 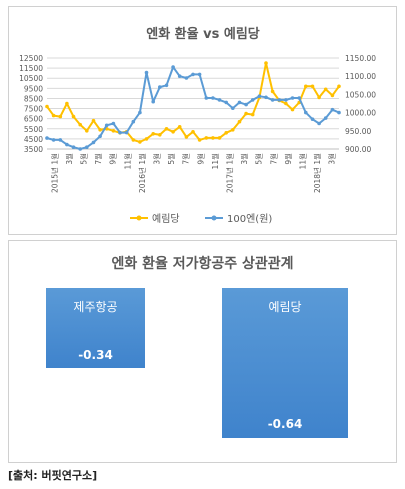 What do you see at coordinates (31, 58) in the screenshot?
I see `y-left-tick-label: 12500` at bounding box center [31, 58].